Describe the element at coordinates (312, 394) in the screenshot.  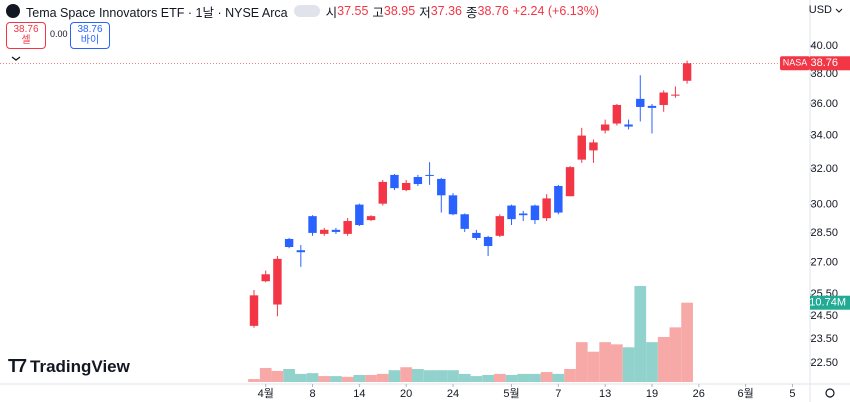
I see `x-tick-label: 8` at that location.